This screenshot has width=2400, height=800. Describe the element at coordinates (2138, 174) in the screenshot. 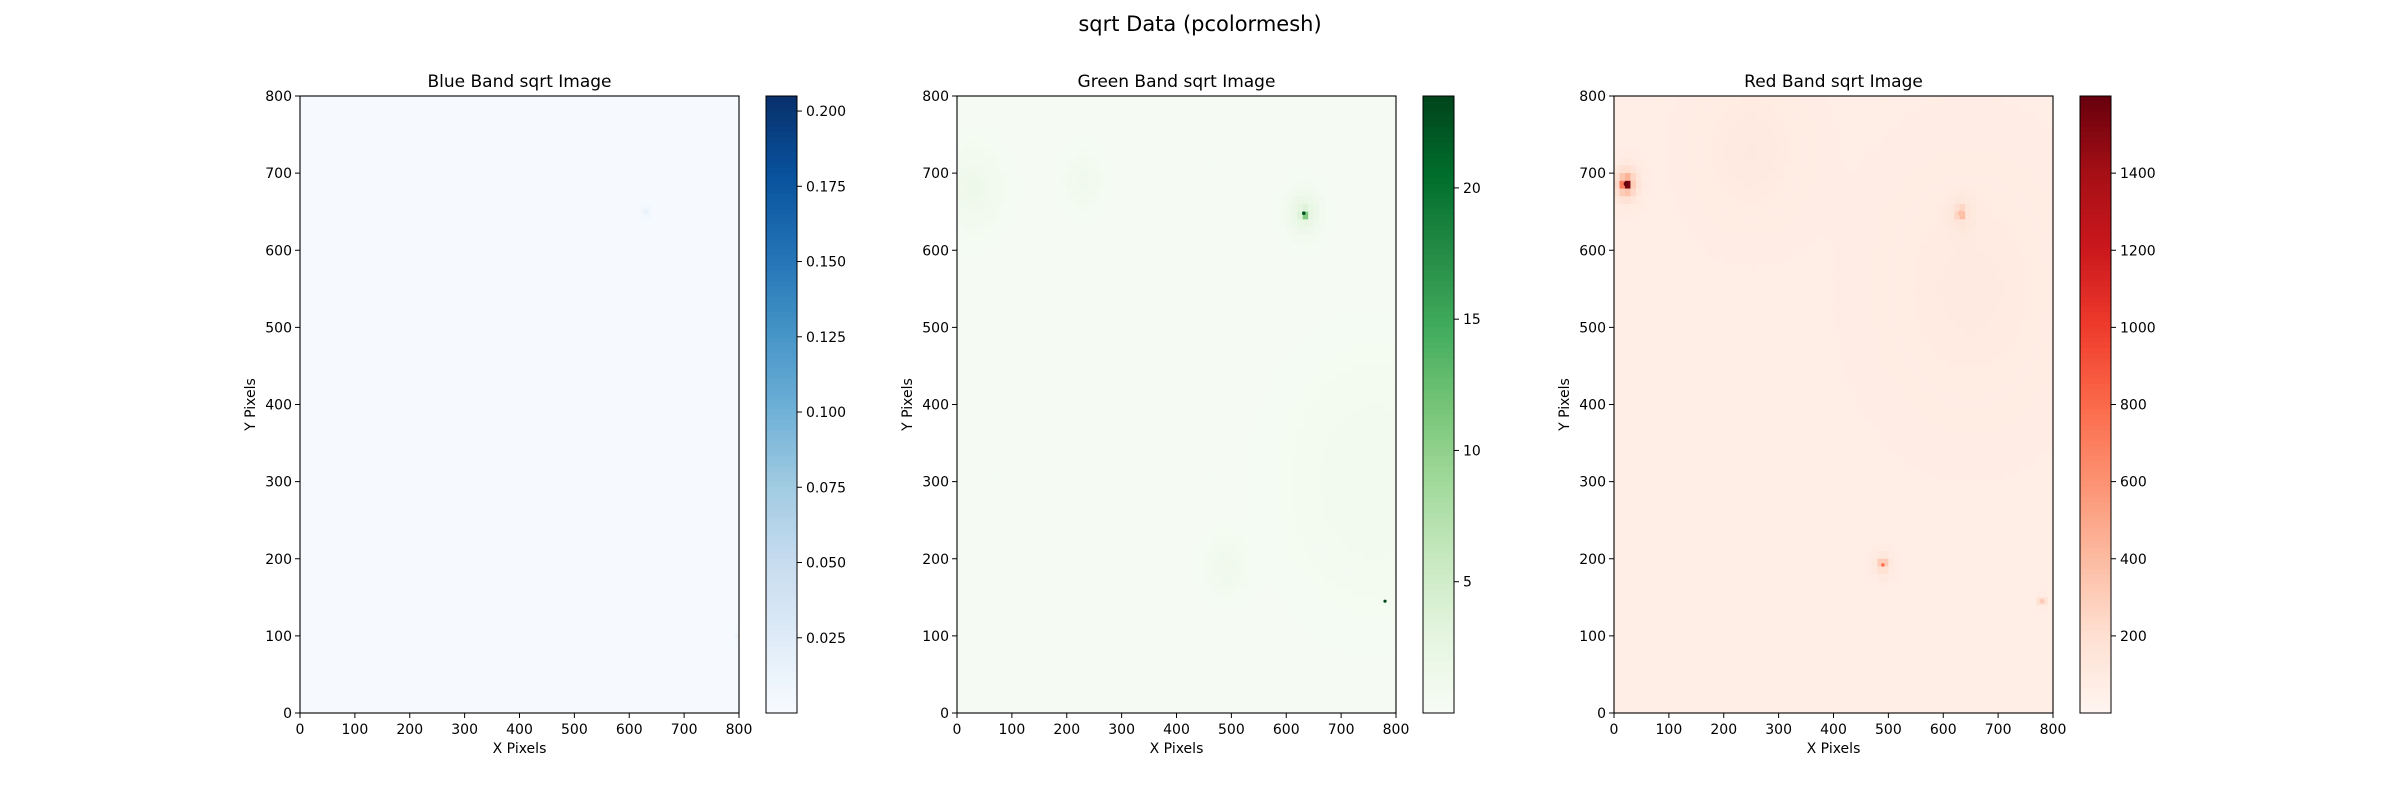

I see `colorbar-tick-label: 1400` at that location.